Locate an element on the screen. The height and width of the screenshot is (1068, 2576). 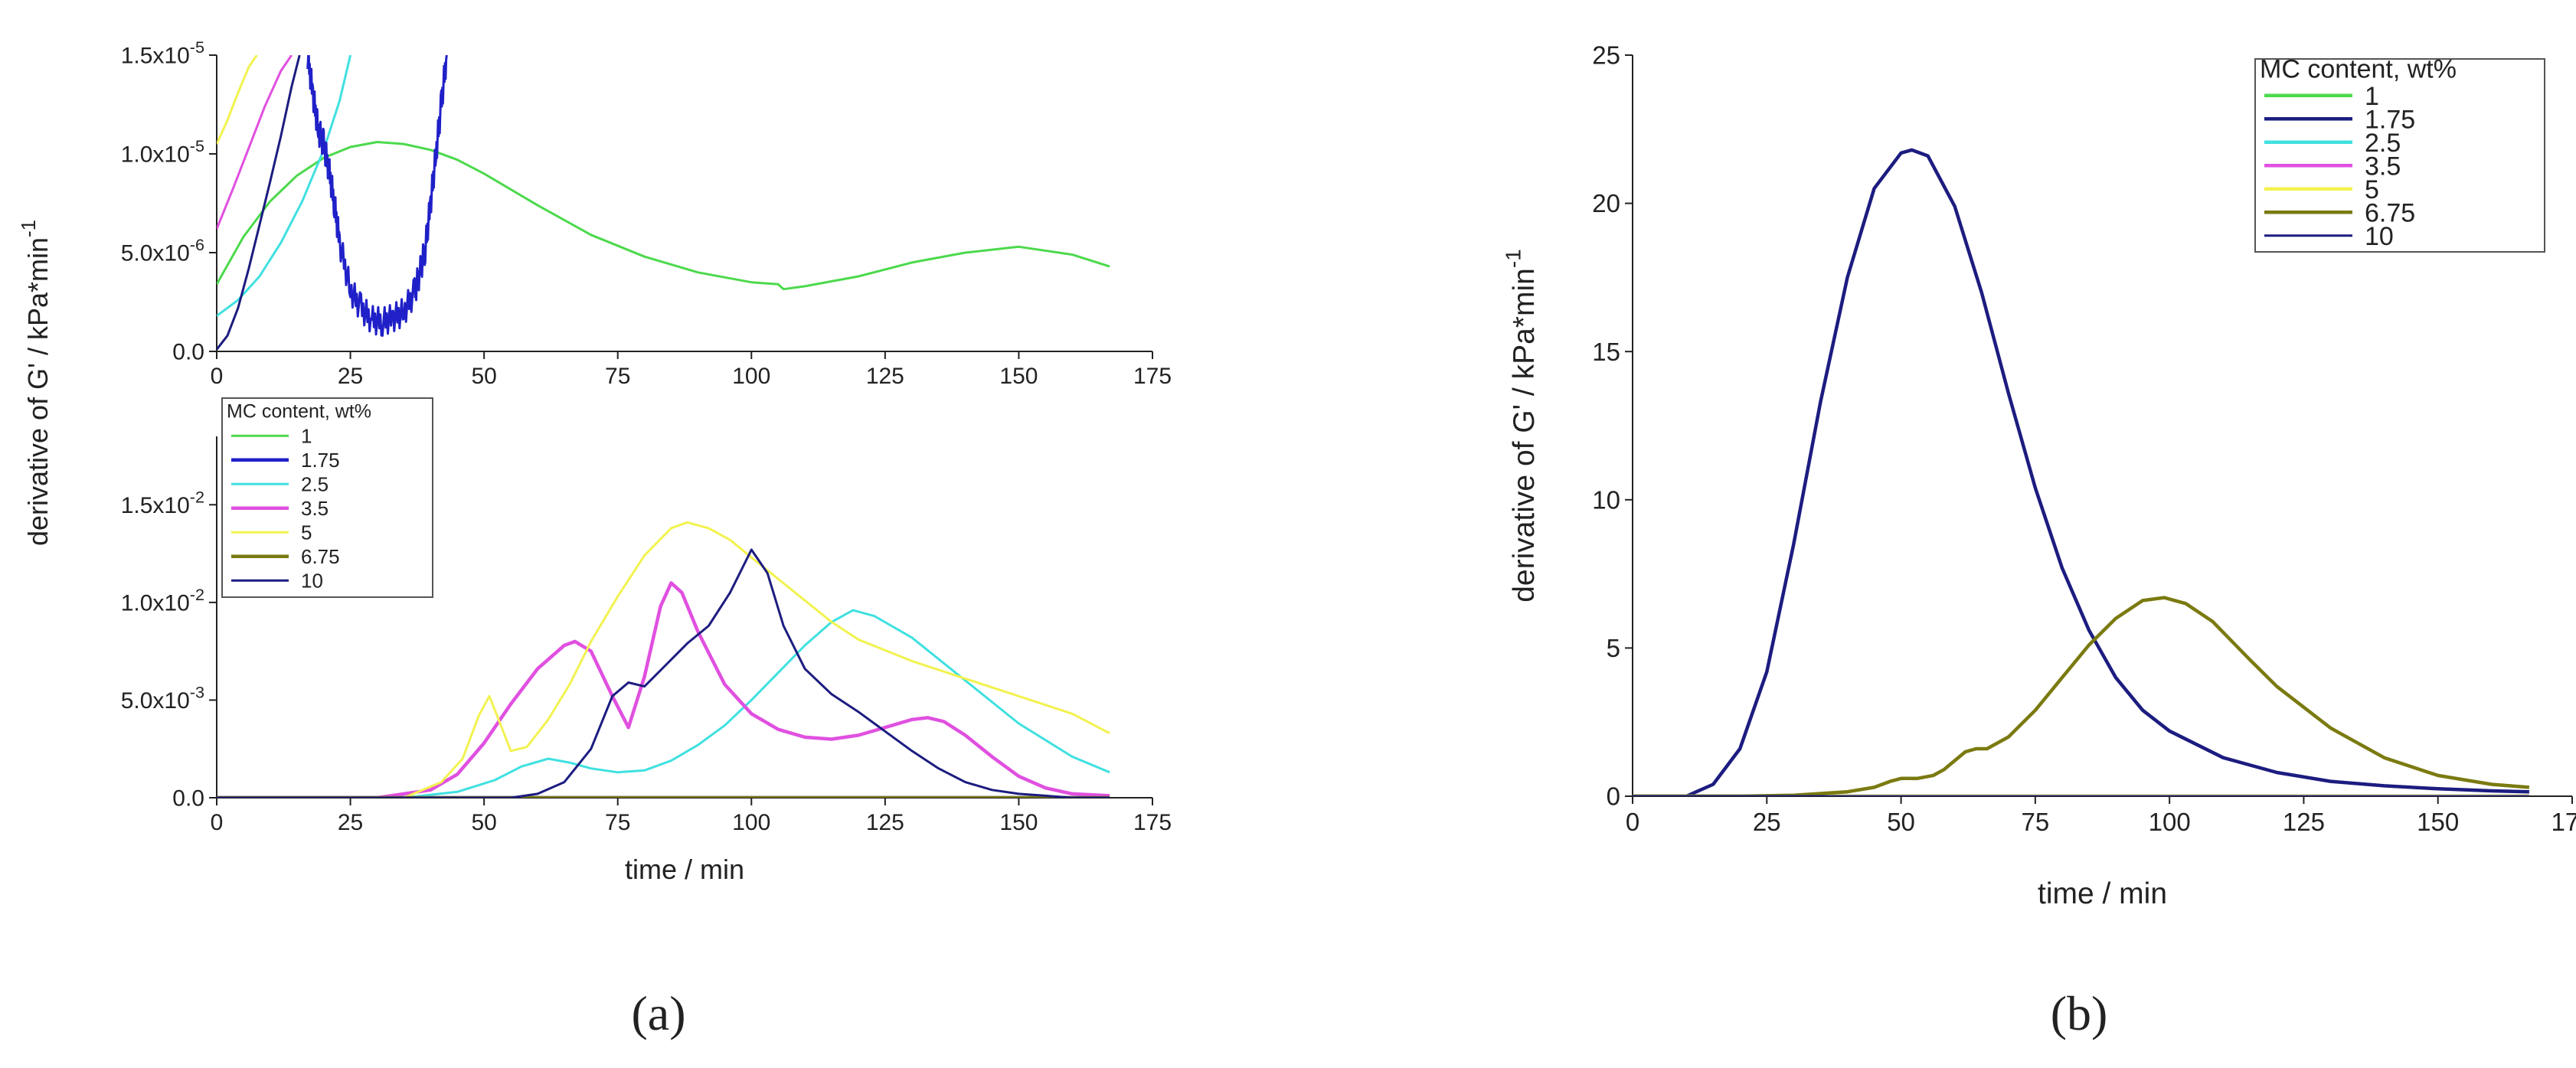
y-tick-label: 5.0x10⁻³ is located at coordinates (162, 698).